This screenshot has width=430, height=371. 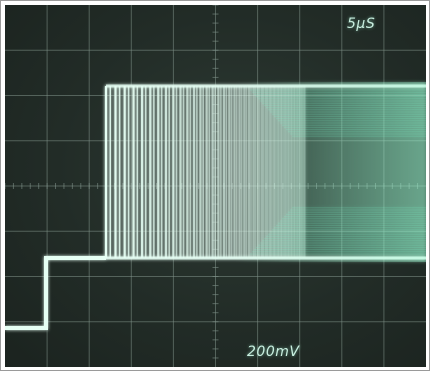 I want to click on trace-step, so click(x=55, y=293).